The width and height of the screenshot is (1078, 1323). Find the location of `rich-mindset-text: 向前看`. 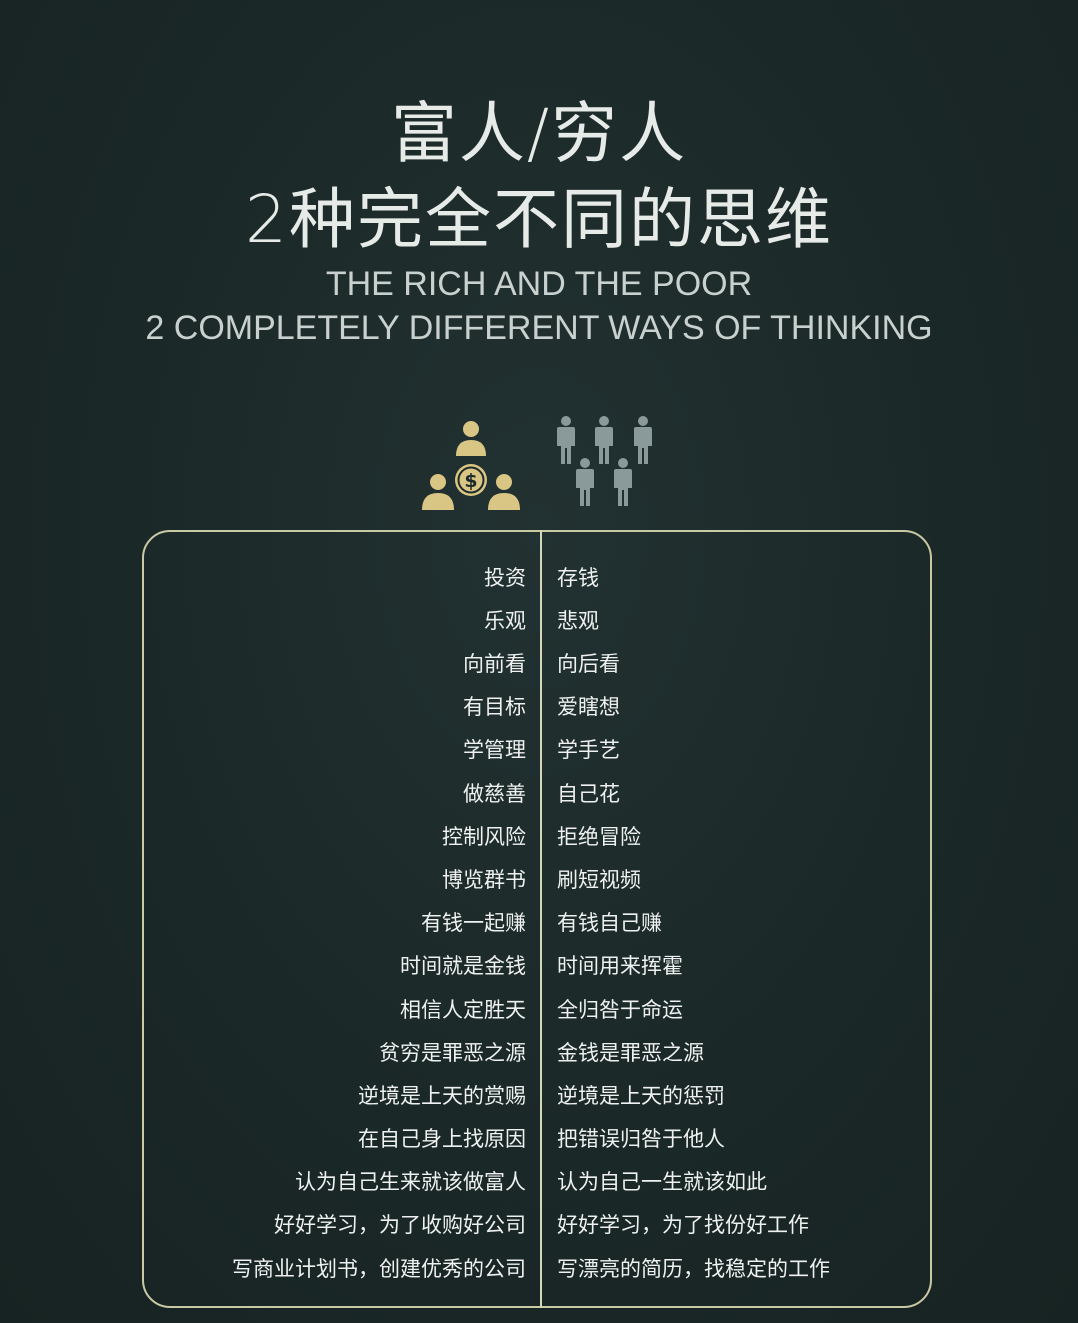

rich-mindset-text: 向前看 is located at coordinates (494, 664).